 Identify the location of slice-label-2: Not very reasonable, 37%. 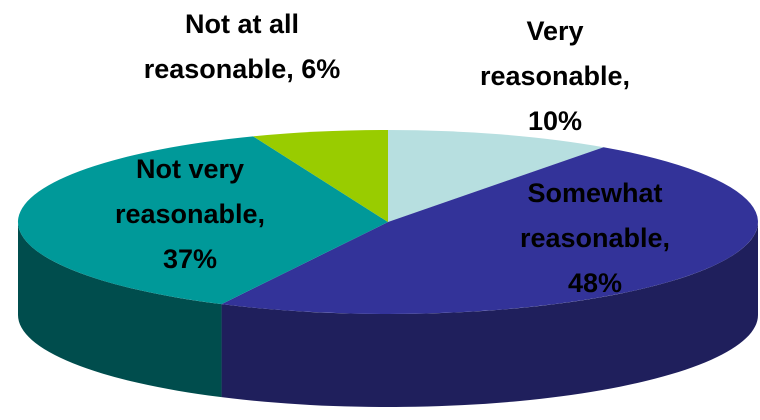
(190, 214).